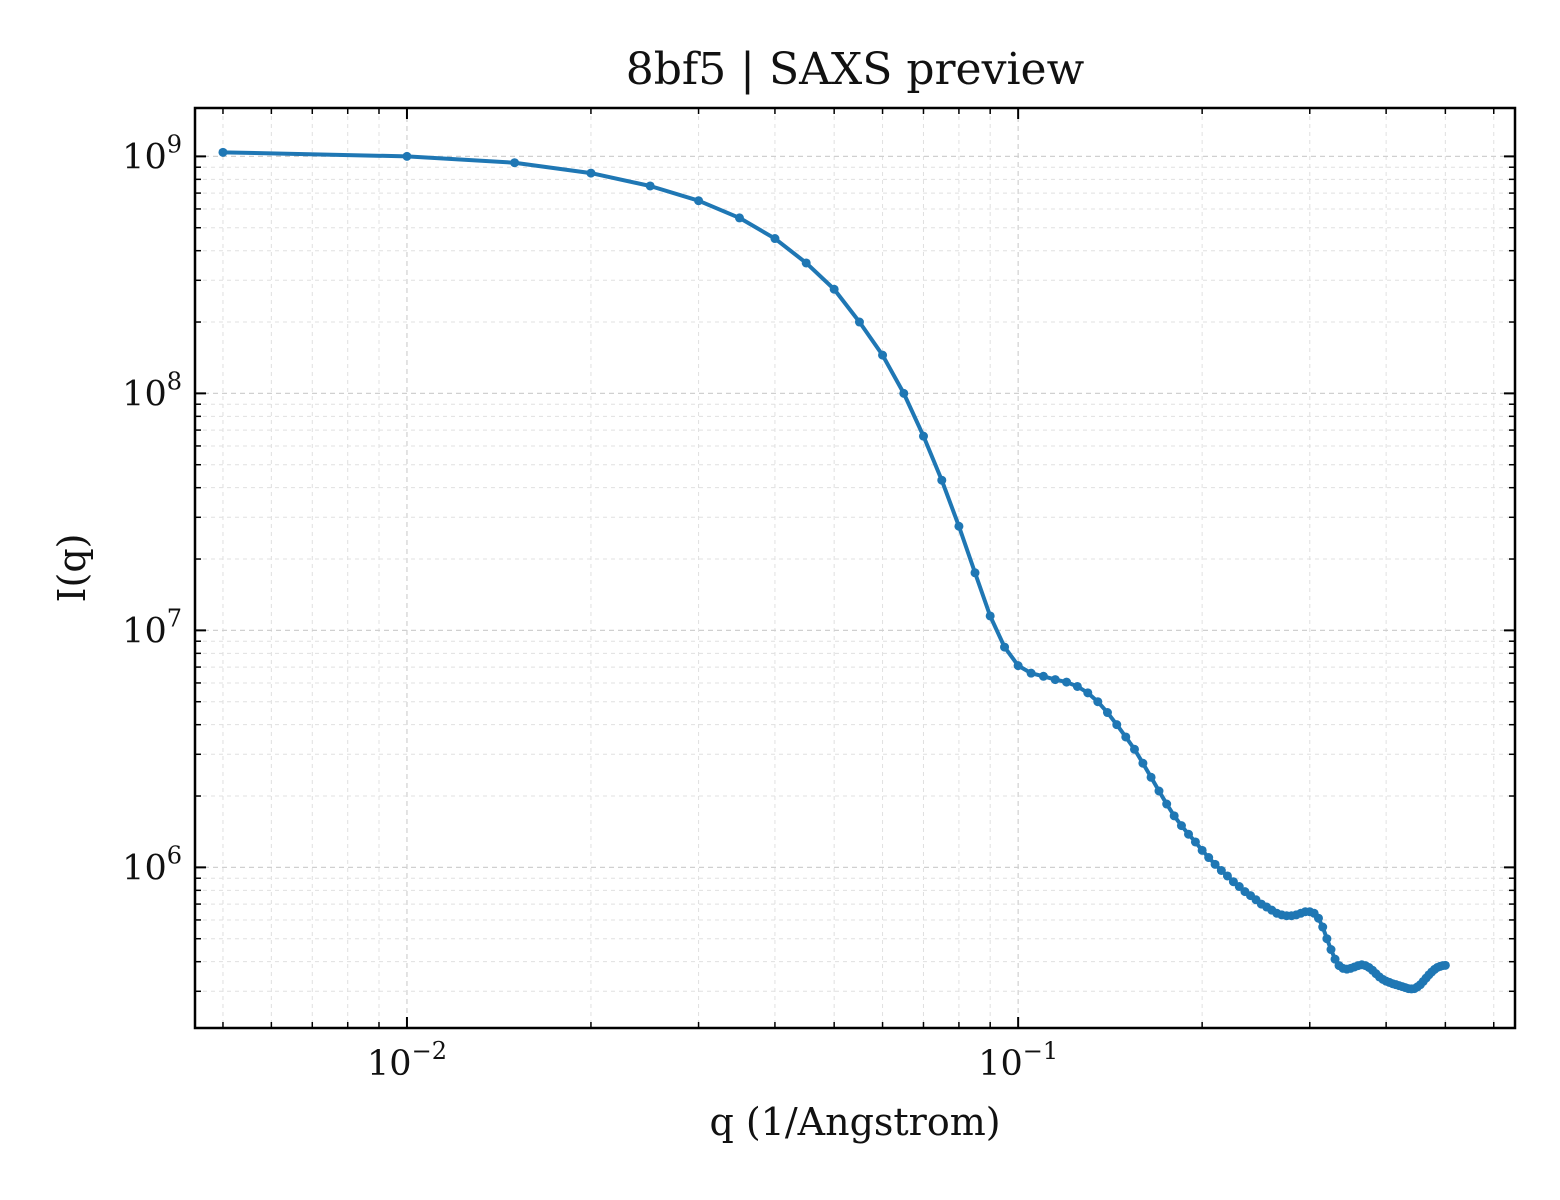  I want to click on y-tick-label: 10⁷, so click(152, 627).